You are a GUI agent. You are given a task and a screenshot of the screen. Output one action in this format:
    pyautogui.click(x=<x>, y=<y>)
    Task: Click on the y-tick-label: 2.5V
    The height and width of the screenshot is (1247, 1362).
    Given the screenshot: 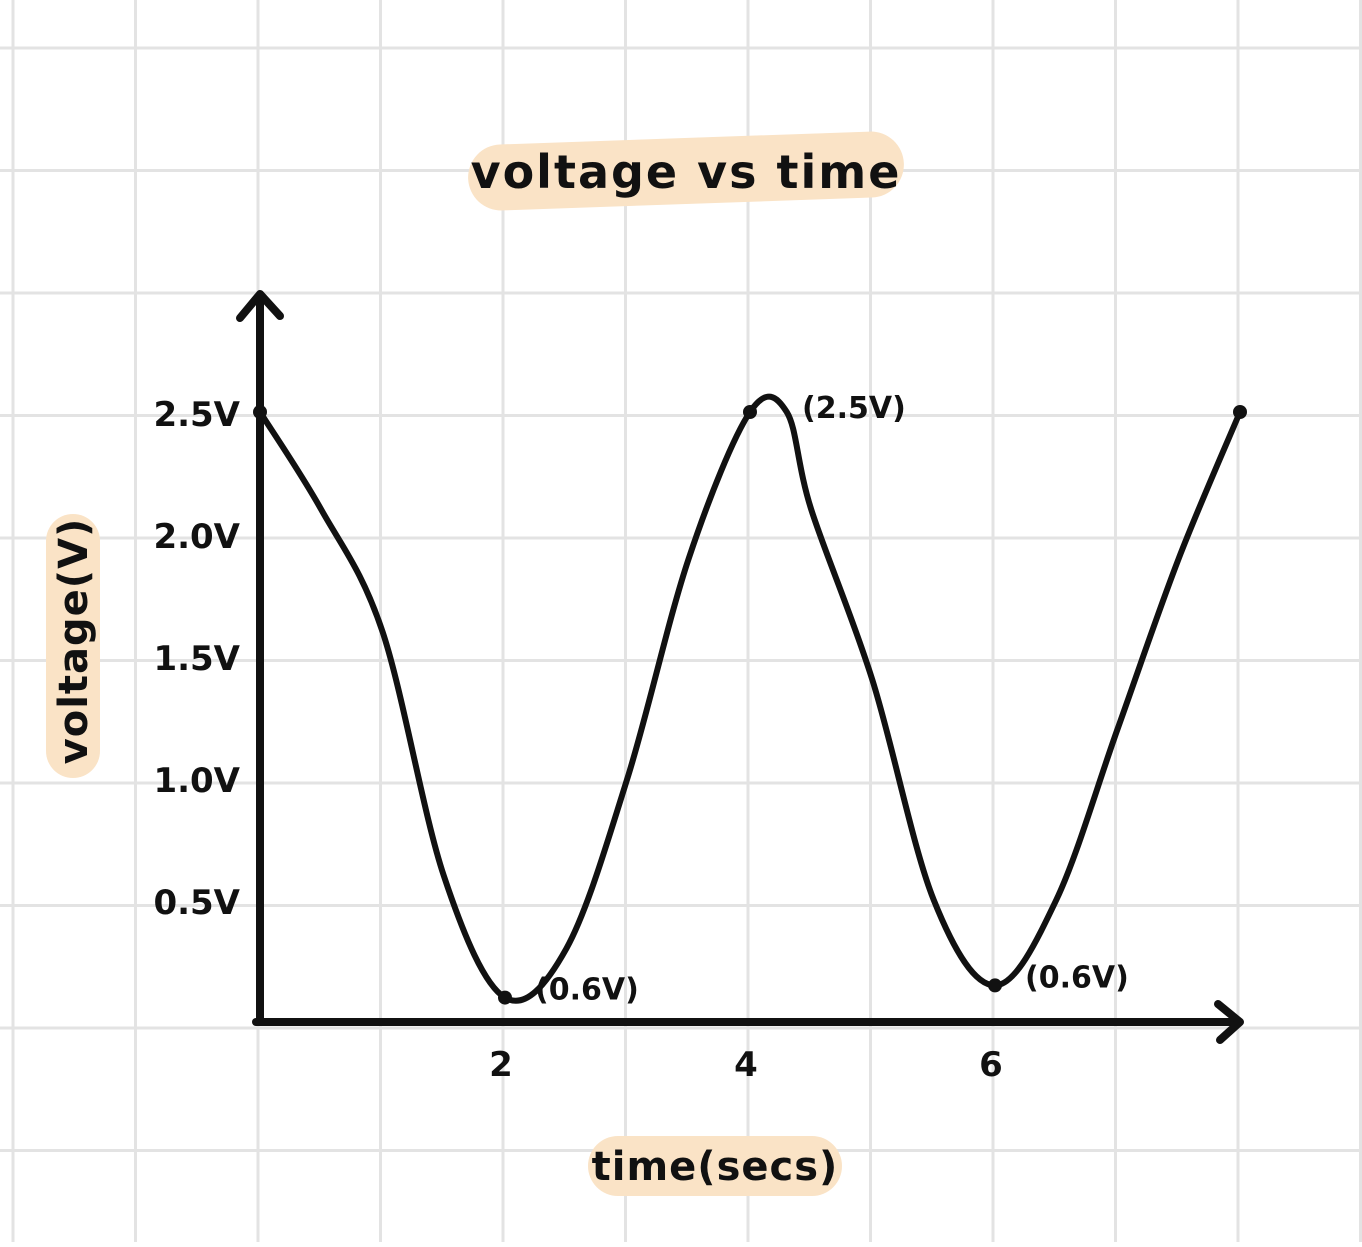 What is the action you would take?
    pyautogui.click(x=196, y=415)
    